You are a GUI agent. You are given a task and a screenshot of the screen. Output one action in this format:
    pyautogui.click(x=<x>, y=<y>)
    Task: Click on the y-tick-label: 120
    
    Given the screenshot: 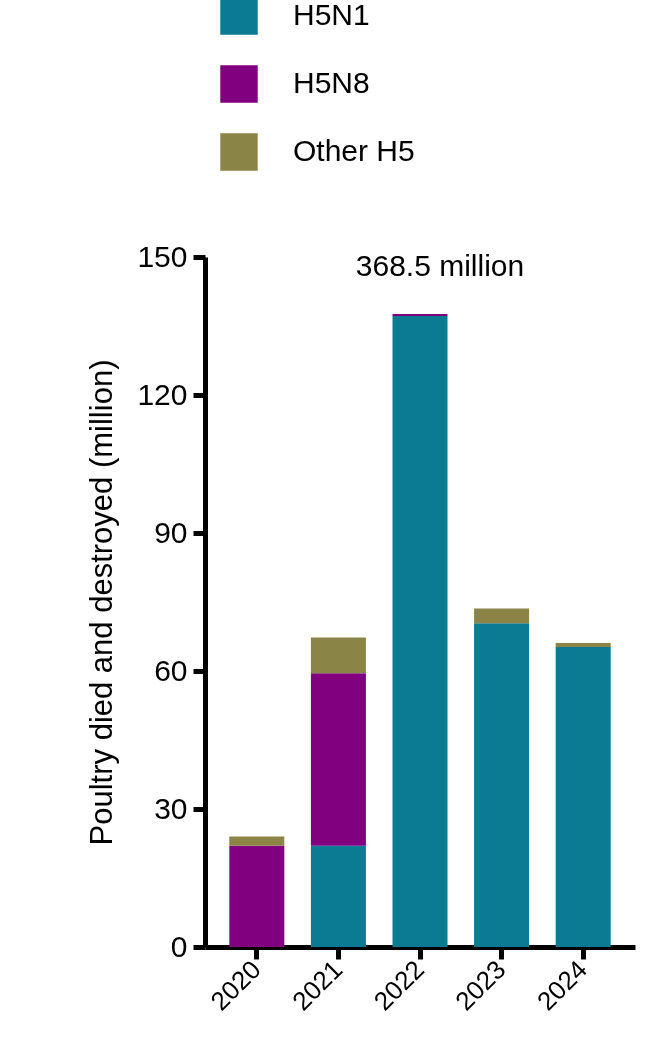 What is the action you would take?
    pyautogui.click(x=162, y=394)
    